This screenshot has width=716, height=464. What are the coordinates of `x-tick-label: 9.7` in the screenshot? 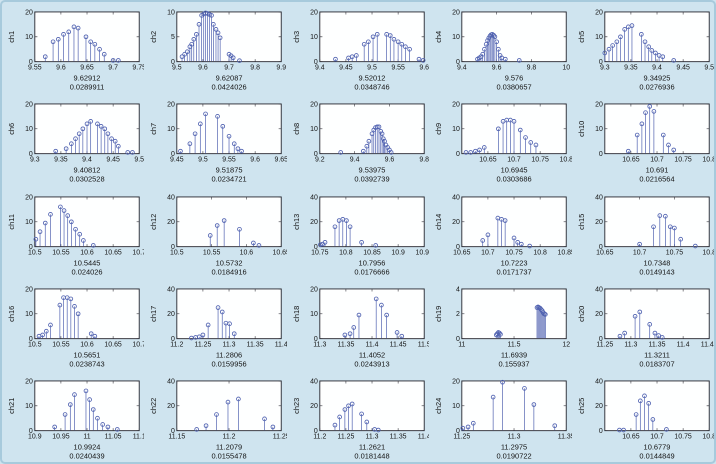 It's located at (113, 68).